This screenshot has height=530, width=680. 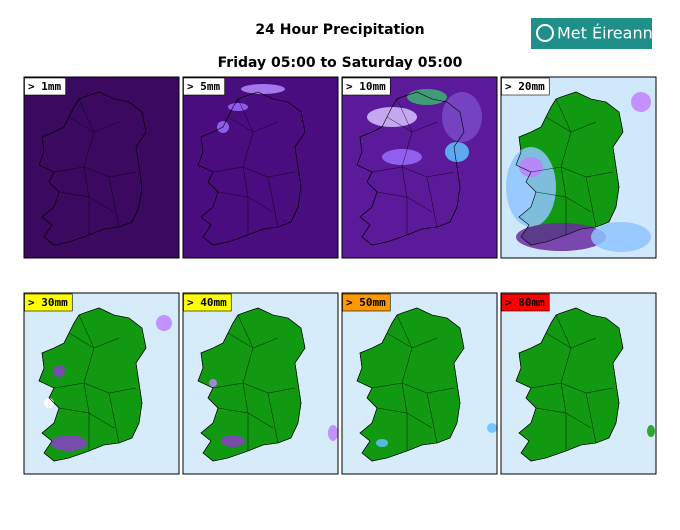 I want to click on map-panel: > 50mm, so click(x=419, y=383).